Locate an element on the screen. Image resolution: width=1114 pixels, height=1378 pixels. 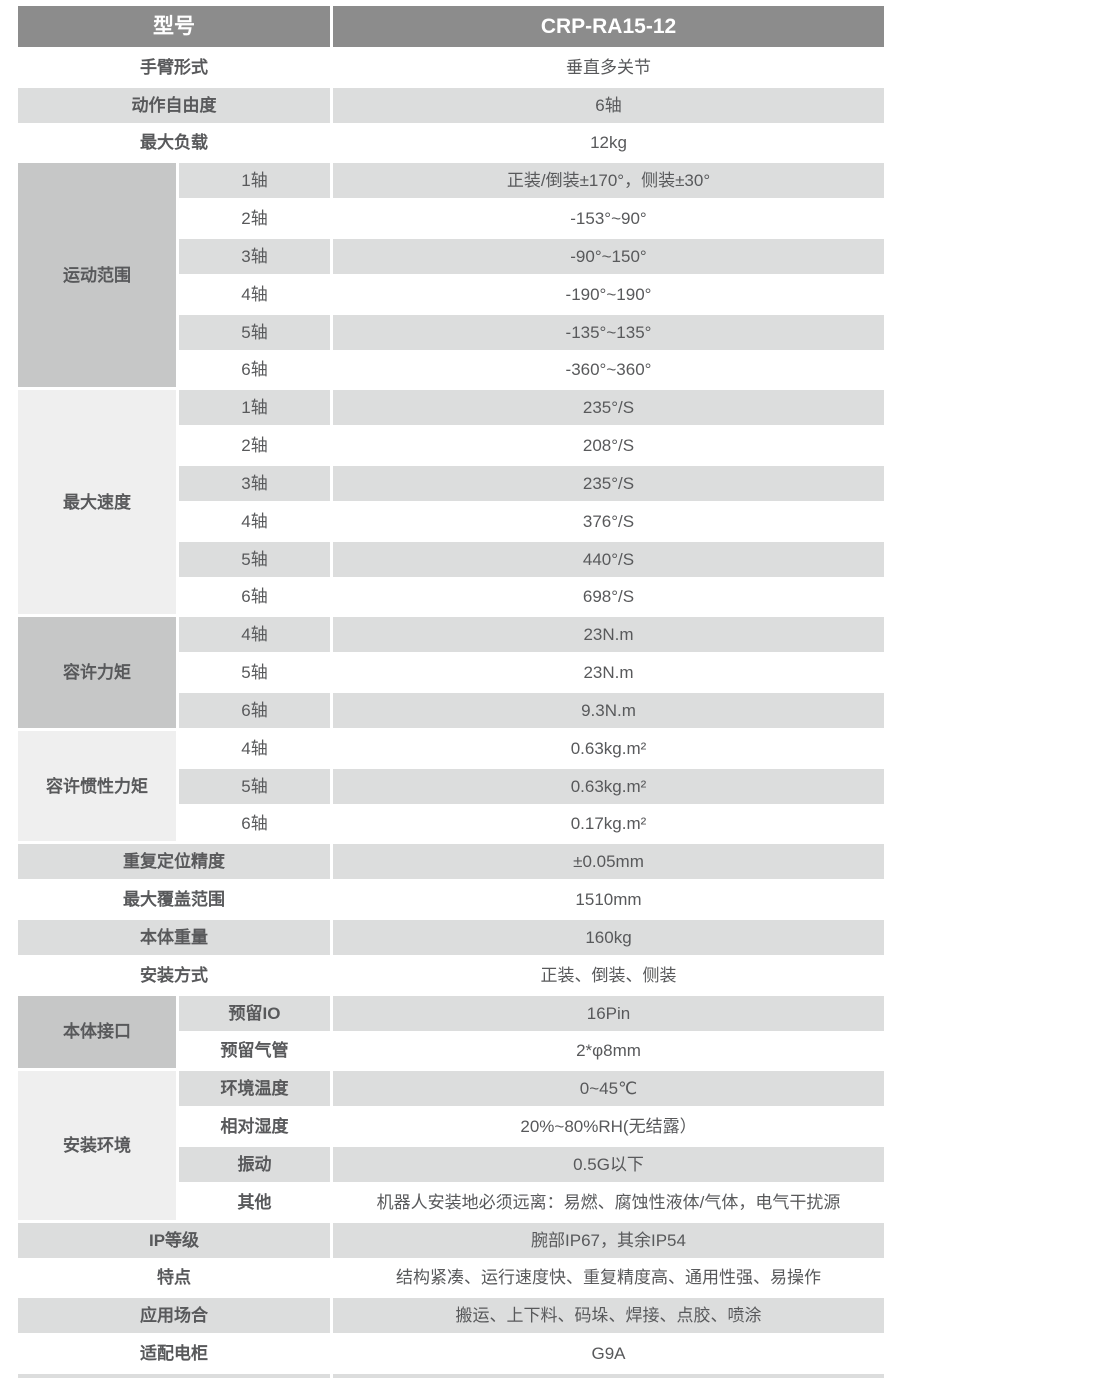
group-label-allowable-torque: 容许力矩 is located at coordinates (97, 672).